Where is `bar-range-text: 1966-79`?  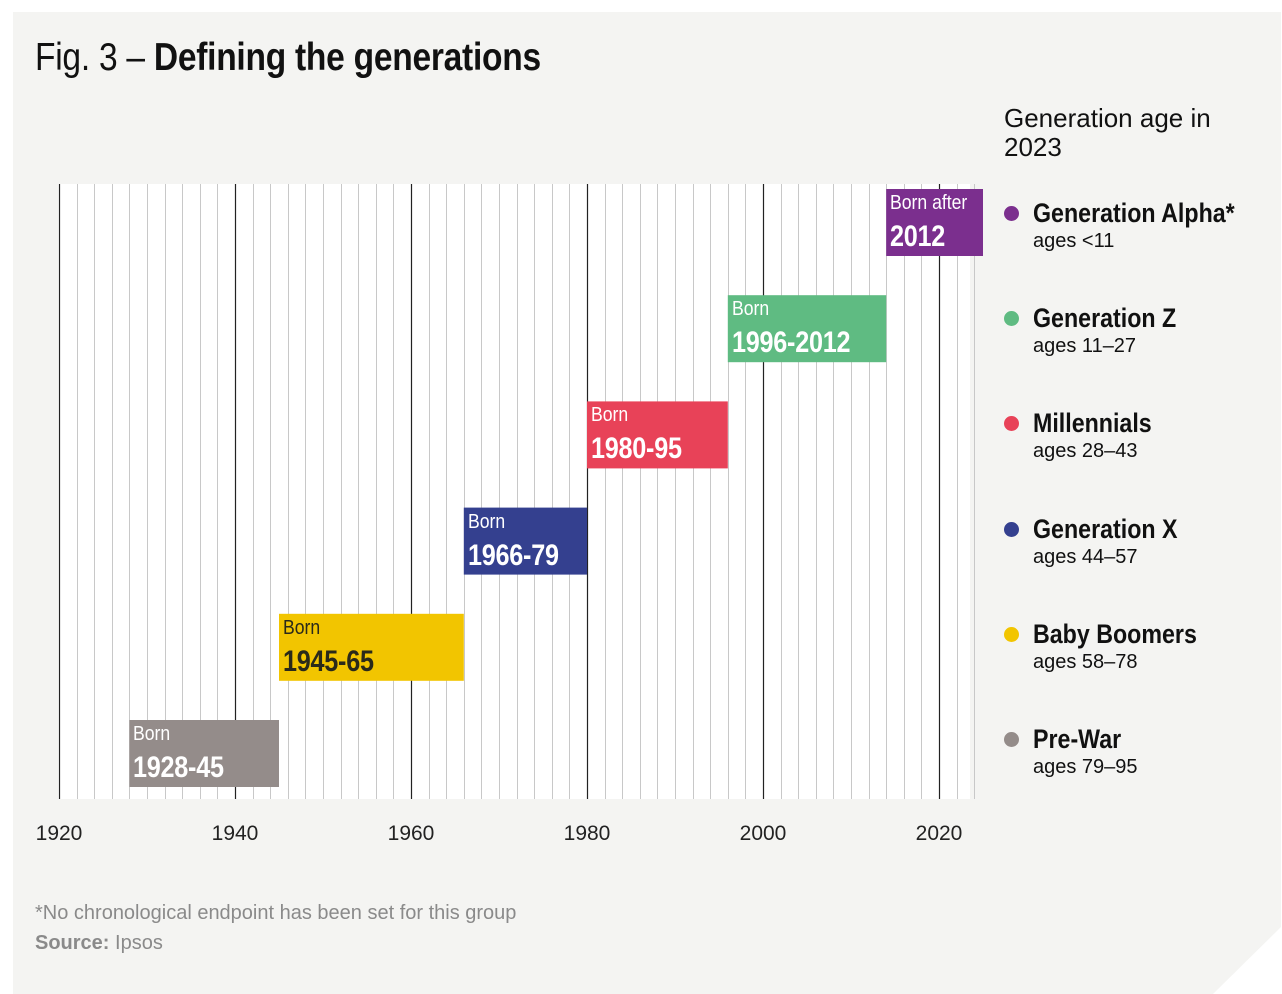 bar-range-text: 1966-79 is located at coordinates (513, 555).